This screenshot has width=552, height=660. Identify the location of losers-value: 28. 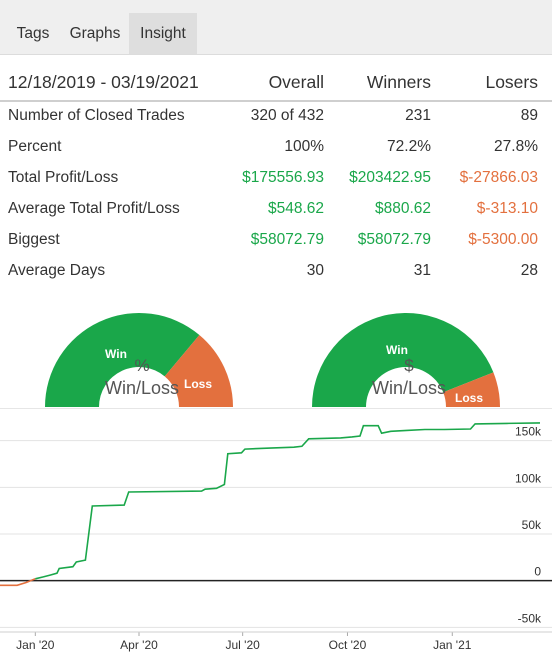
(529, 270).